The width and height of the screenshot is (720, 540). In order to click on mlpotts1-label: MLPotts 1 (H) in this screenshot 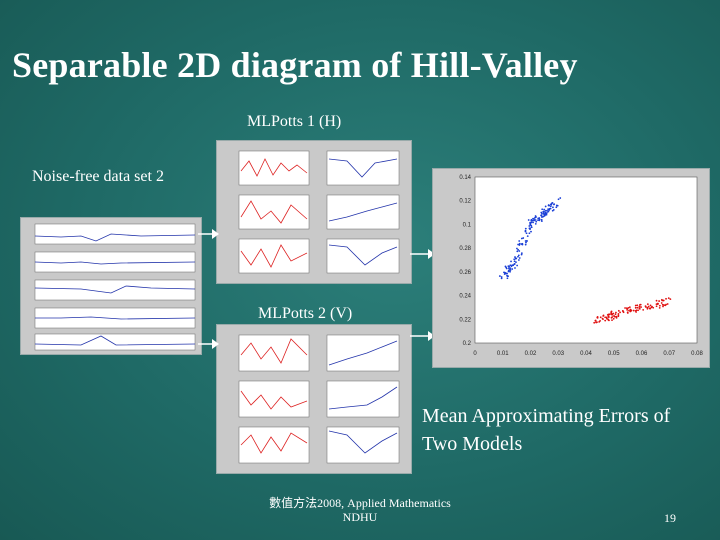, I will do `click(294, 121)`.